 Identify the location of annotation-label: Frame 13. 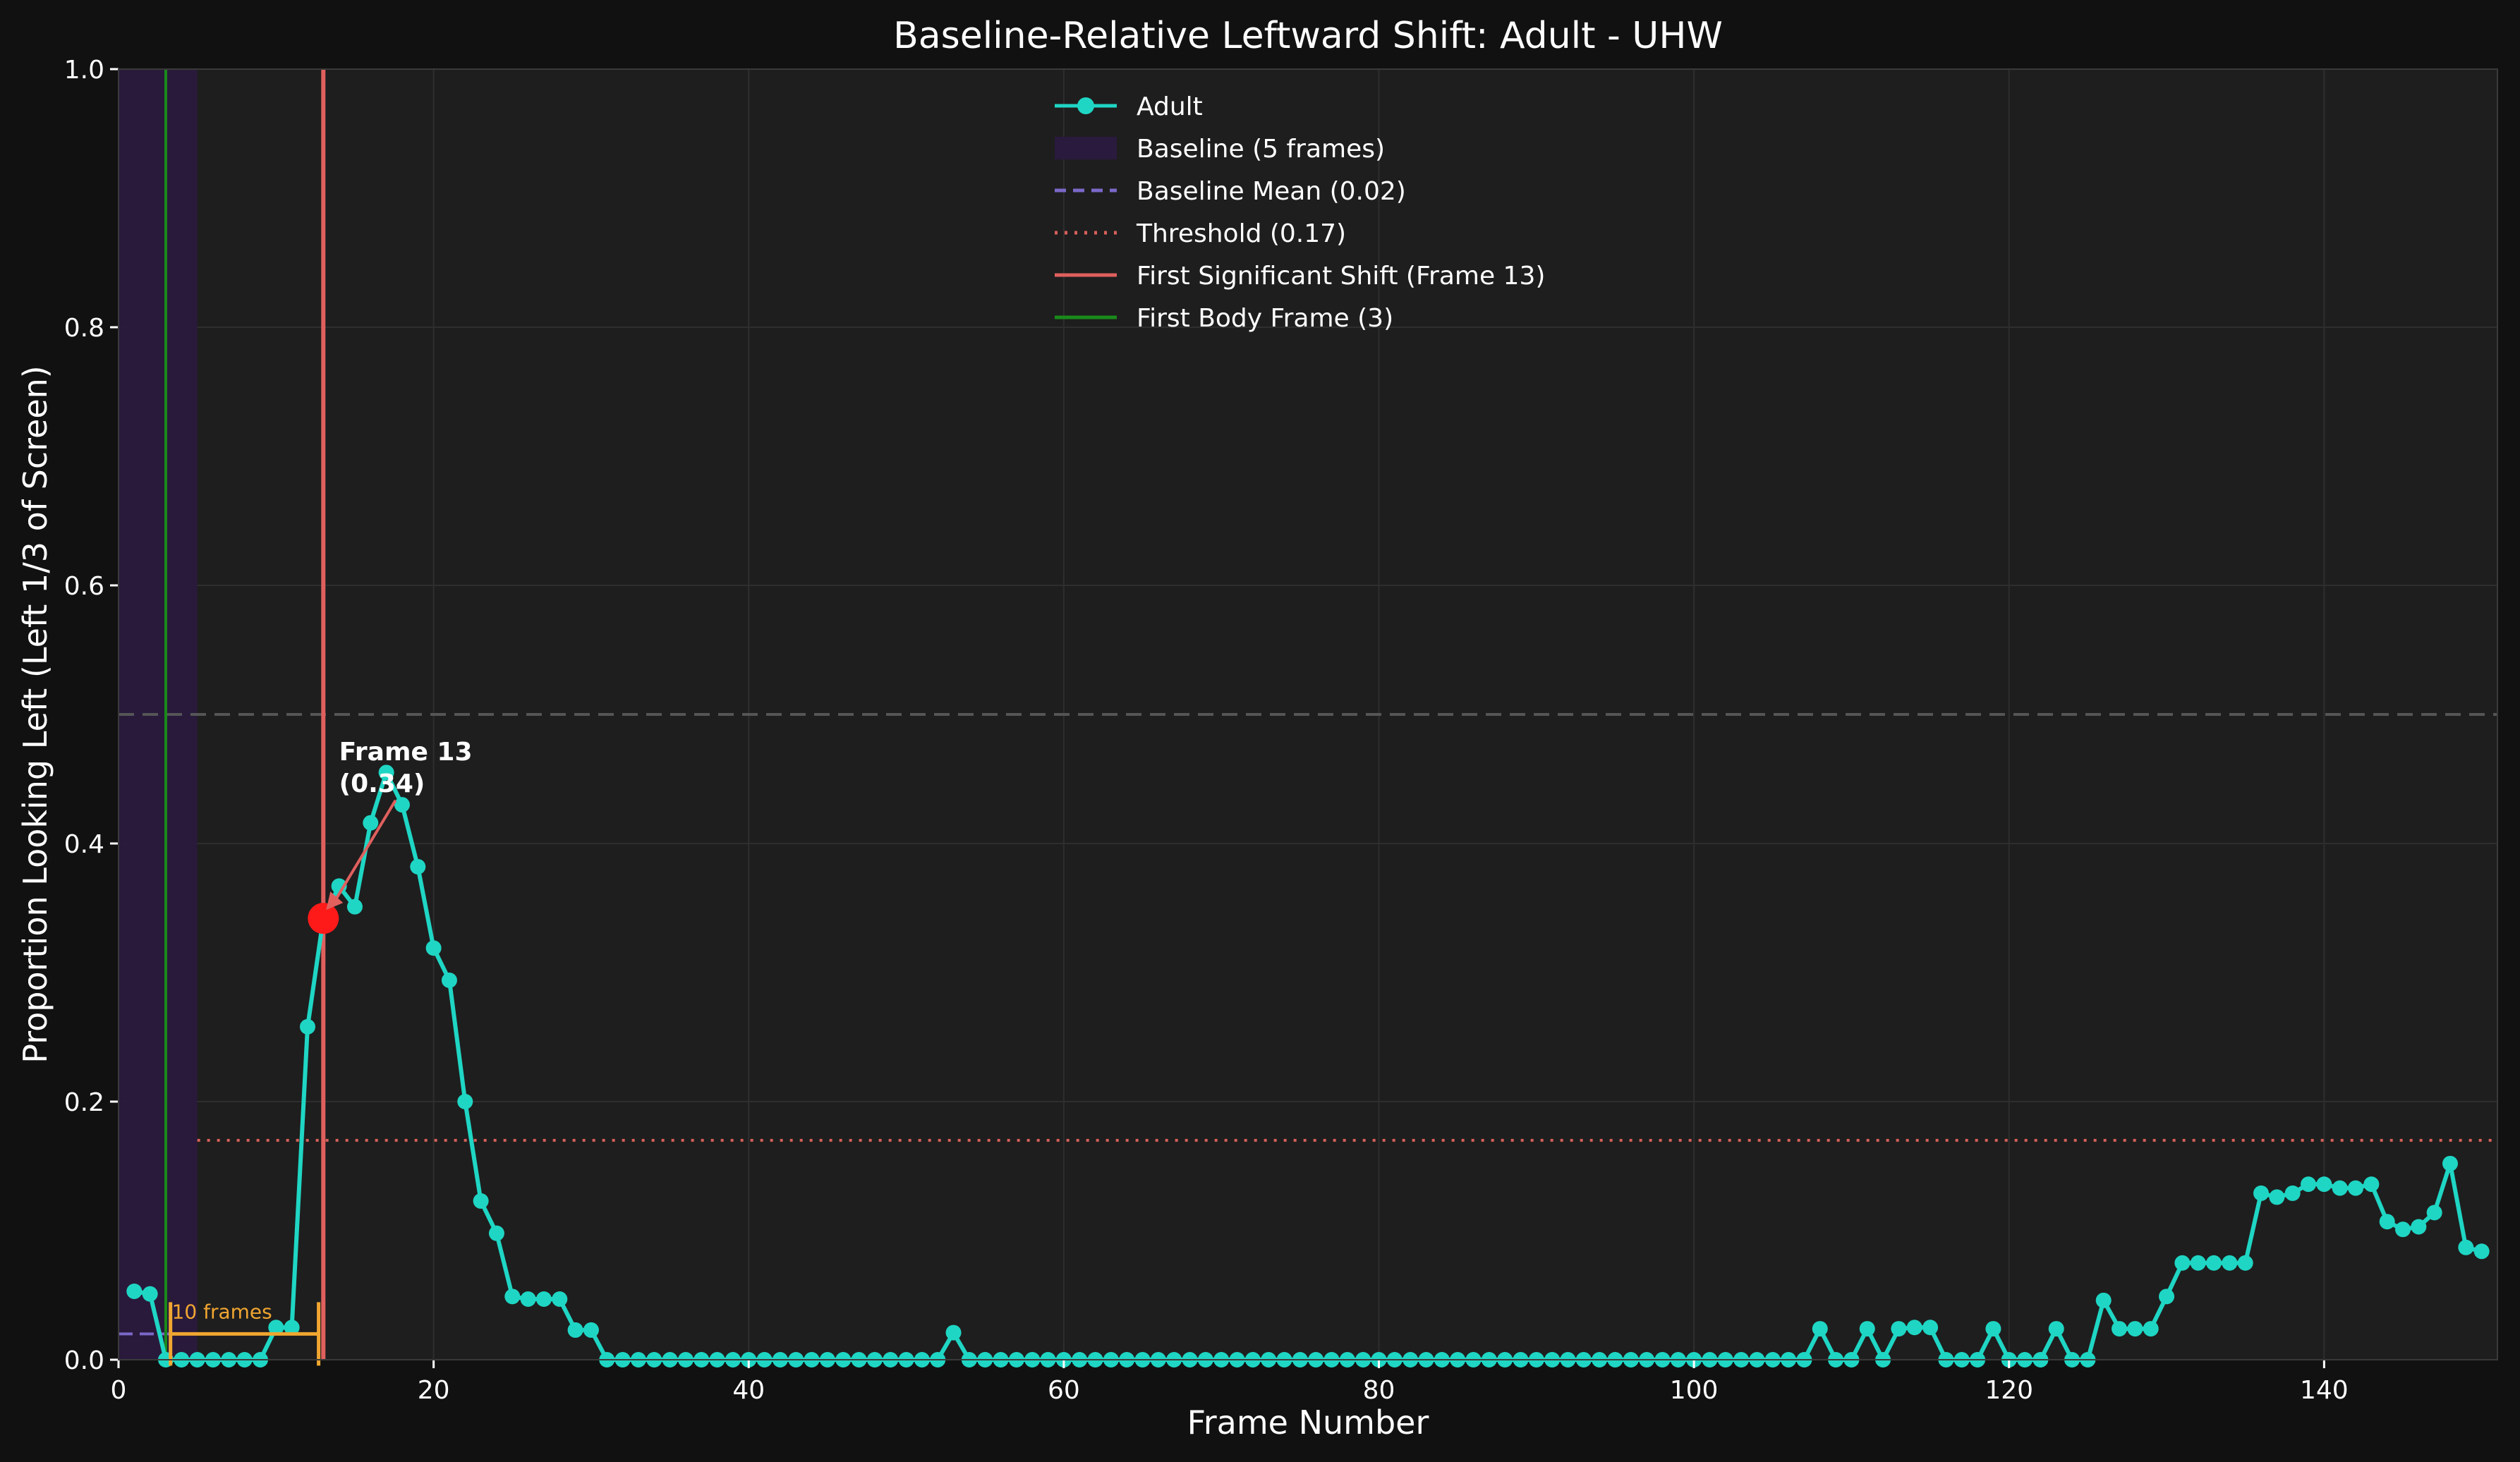
(406, 752).